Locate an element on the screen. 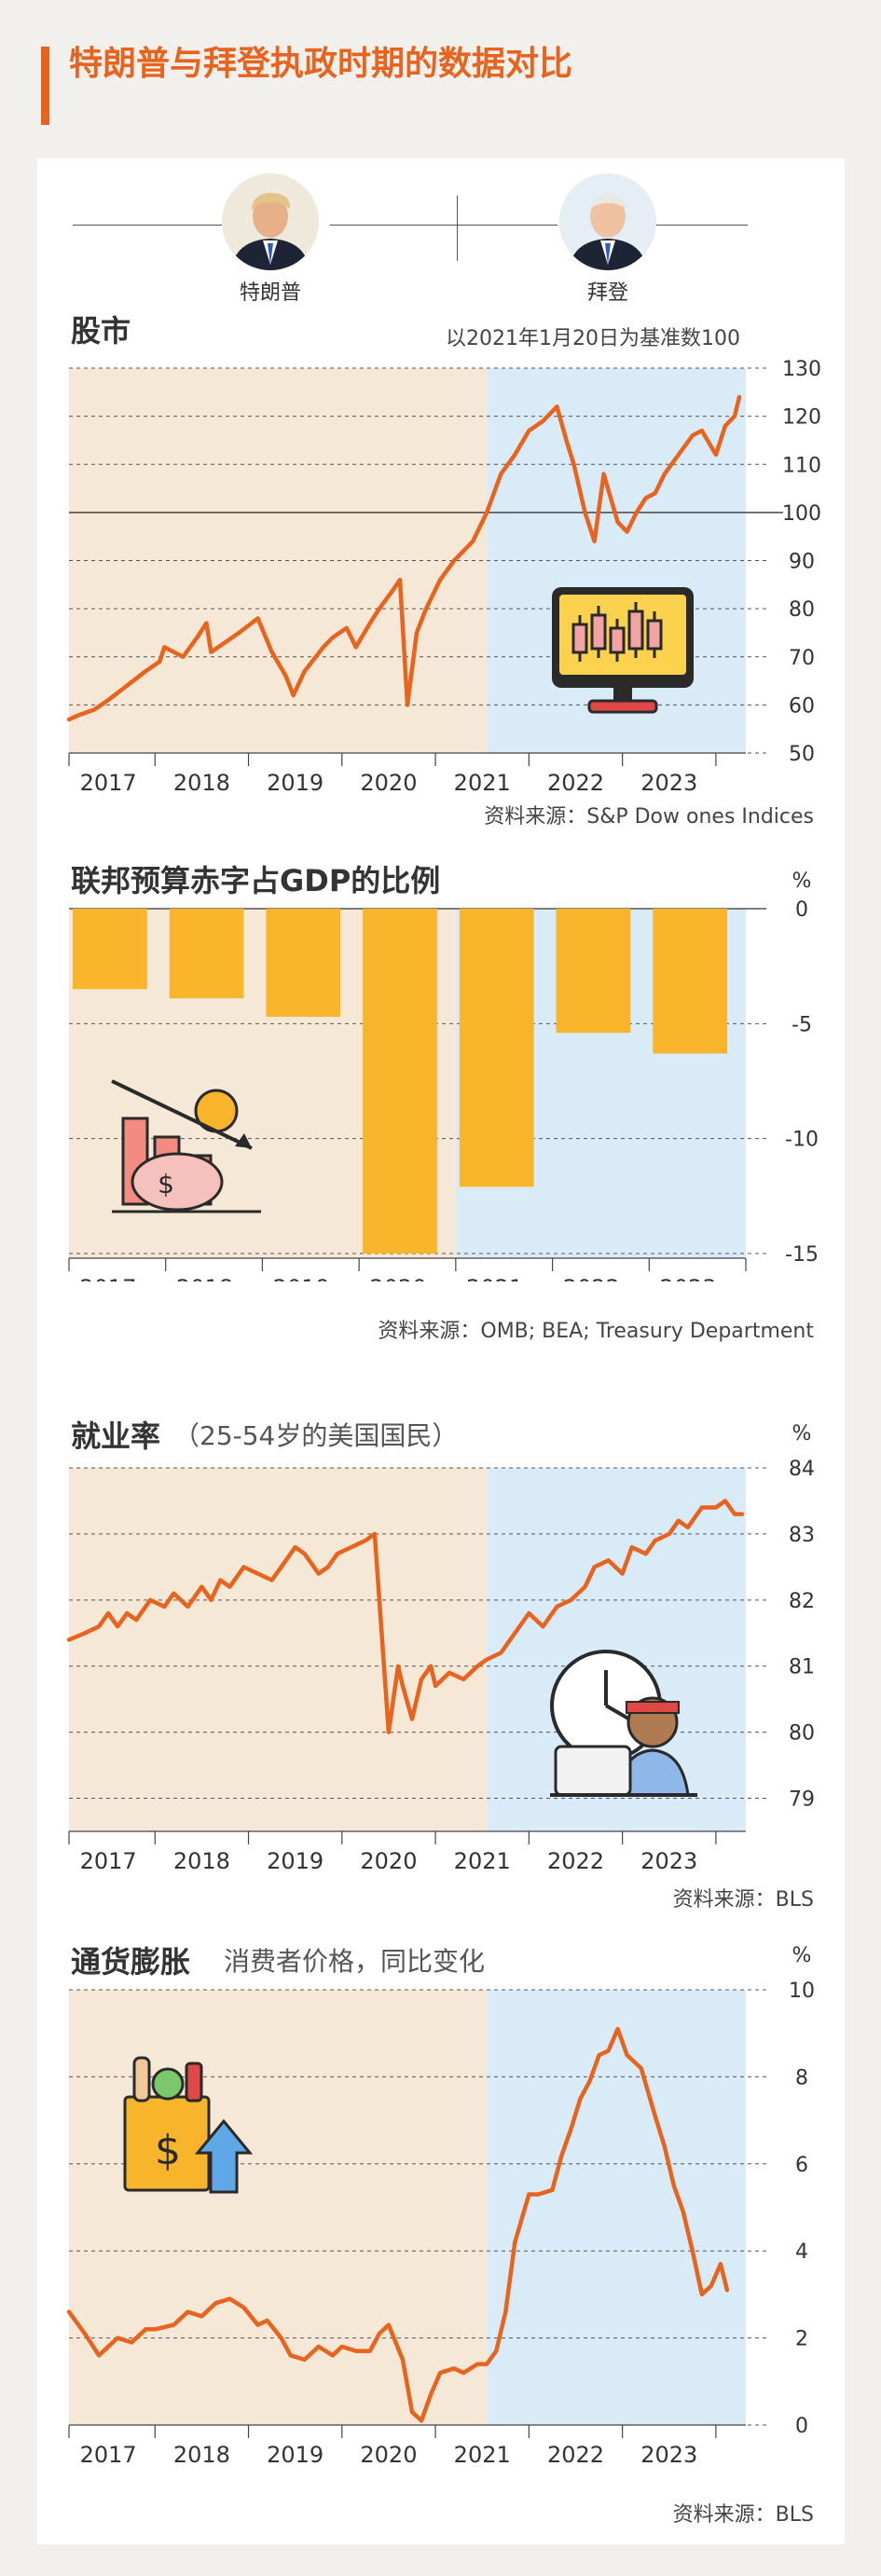 This screenshot has height=2576, width=881. stock-y-tick: 70 is located at coordinates (802, 658).